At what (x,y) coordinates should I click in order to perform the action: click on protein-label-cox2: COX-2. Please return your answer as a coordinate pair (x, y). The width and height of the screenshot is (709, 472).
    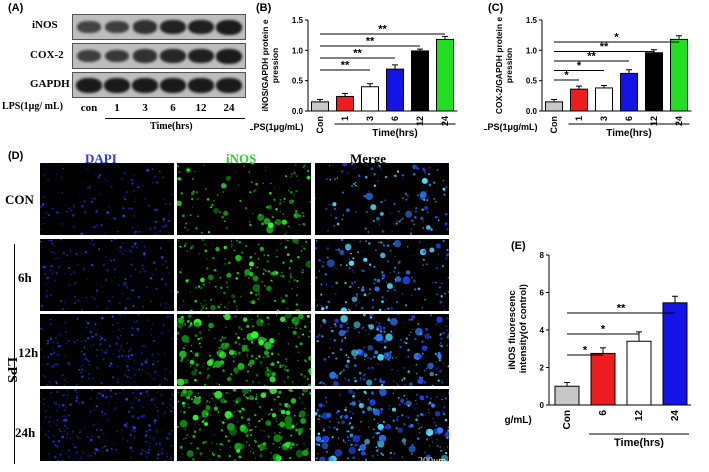
    Looking at the image, I should click on (47, 55).